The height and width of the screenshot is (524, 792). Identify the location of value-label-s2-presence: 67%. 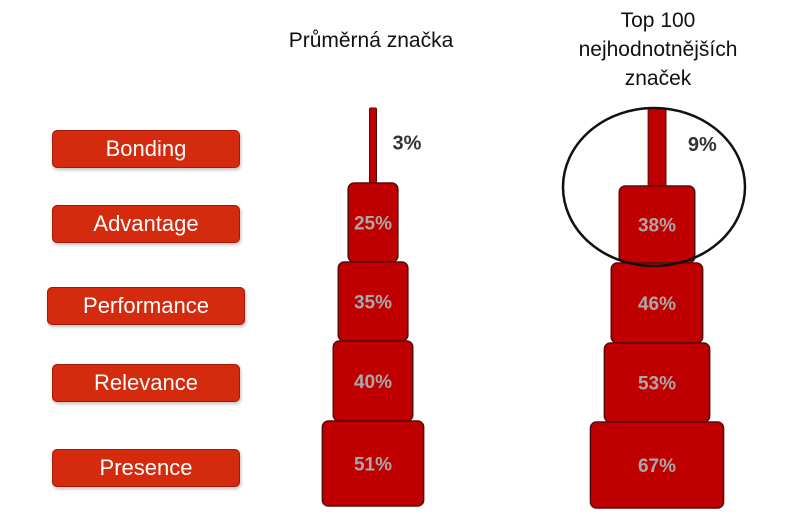
(657, 466).